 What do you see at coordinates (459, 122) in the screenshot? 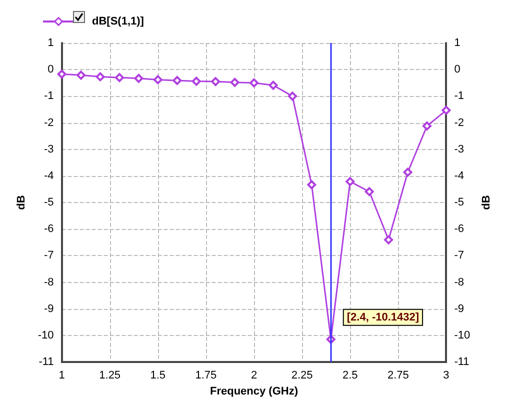
I see `y2-tick-label: -2` at bounding box center [459, 122].